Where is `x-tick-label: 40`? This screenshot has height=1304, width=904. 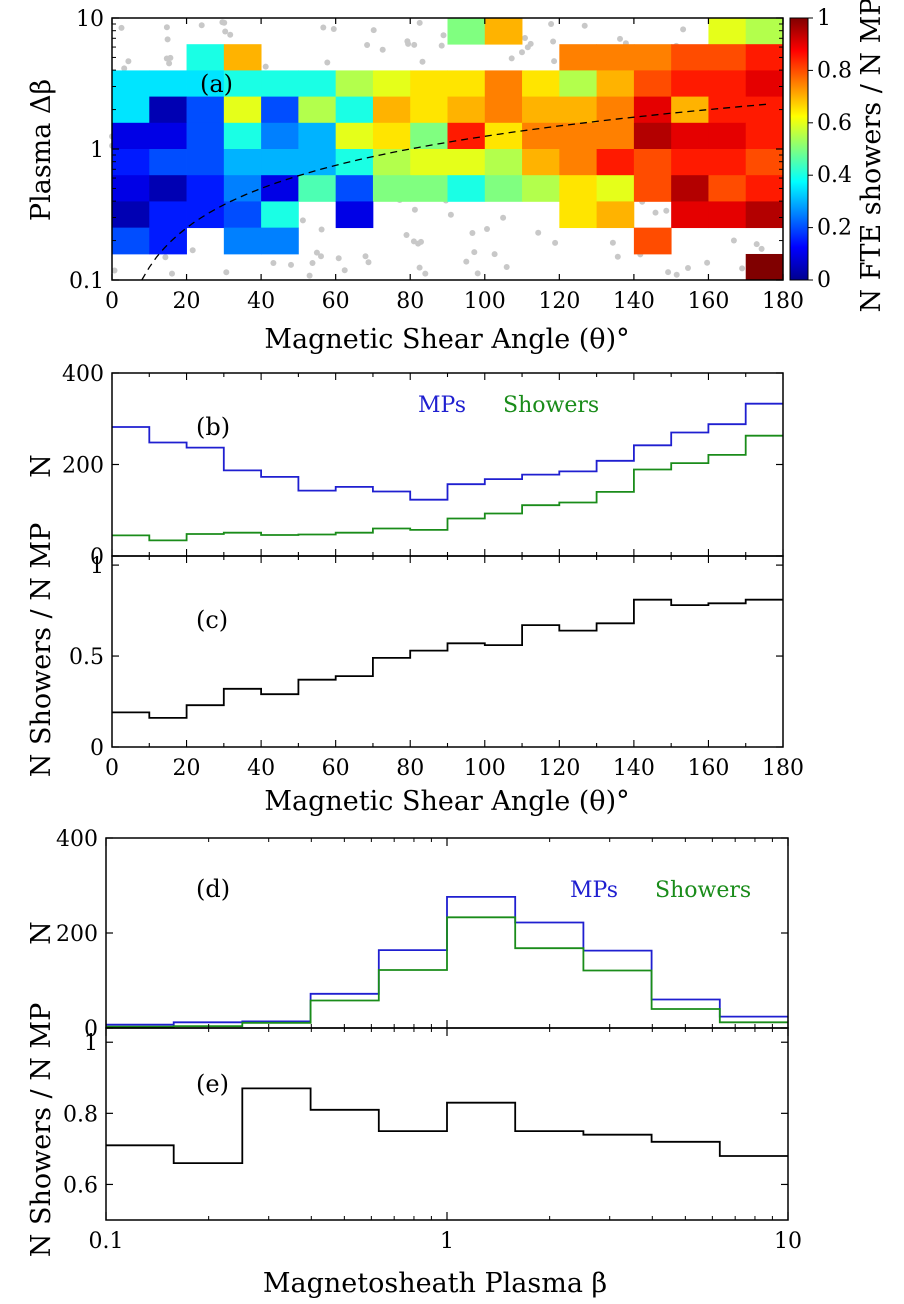 x-tick-label: 40 is located at coordinates (261, 768).